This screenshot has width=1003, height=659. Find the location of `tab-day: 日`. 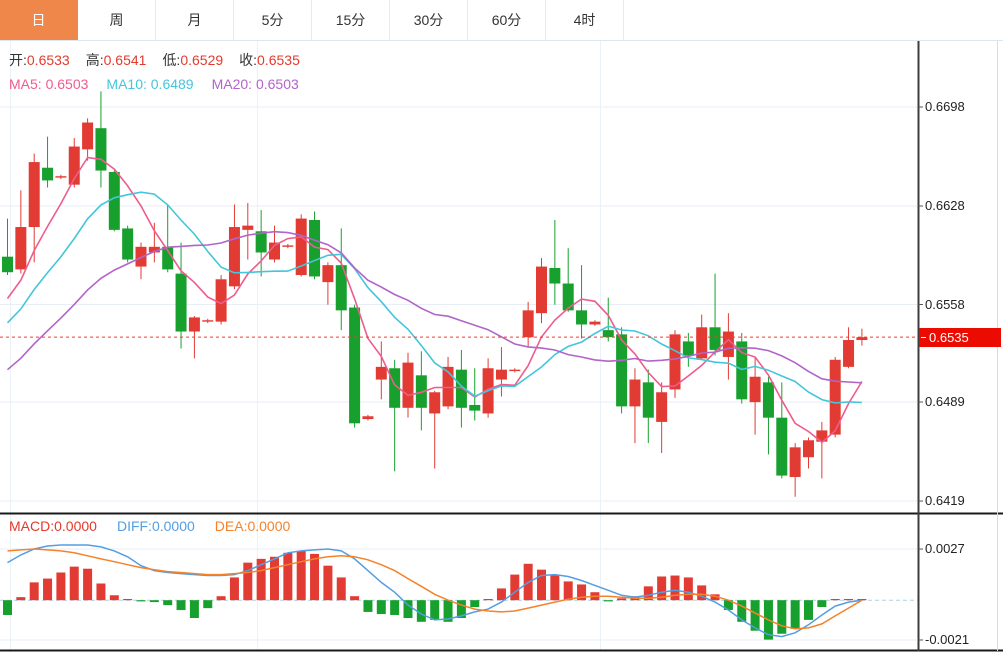

tab-day: 日 is located at coordinates (39, 20).